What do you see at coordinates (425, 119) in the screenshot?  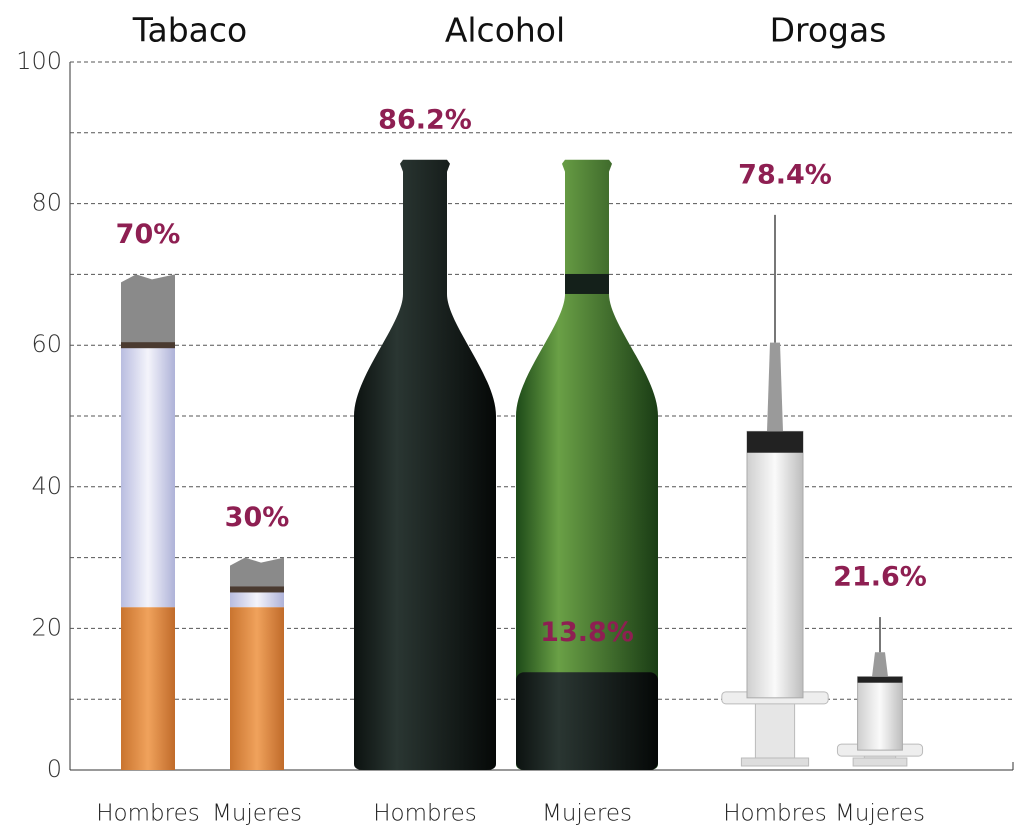 I see `value-label: 86.2%` at bounding box center [425, 119].